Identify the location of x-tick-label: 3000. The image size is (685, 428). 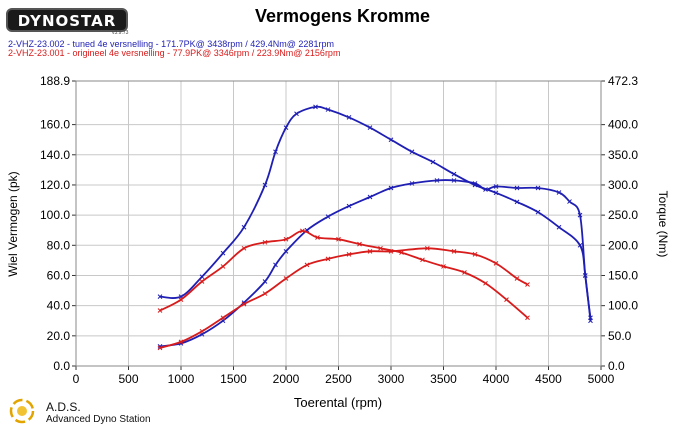
(391, 379).